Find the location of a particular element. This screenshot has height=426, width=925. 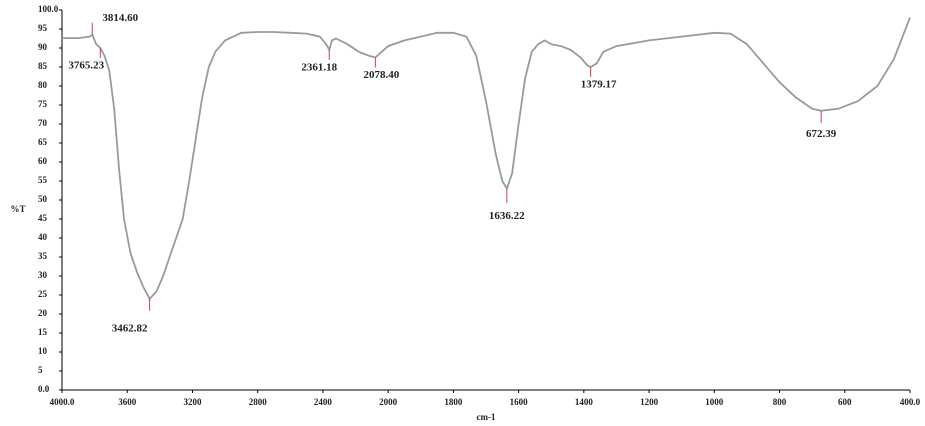

y-tick-label: 60 is located at coordinates (43, 161).